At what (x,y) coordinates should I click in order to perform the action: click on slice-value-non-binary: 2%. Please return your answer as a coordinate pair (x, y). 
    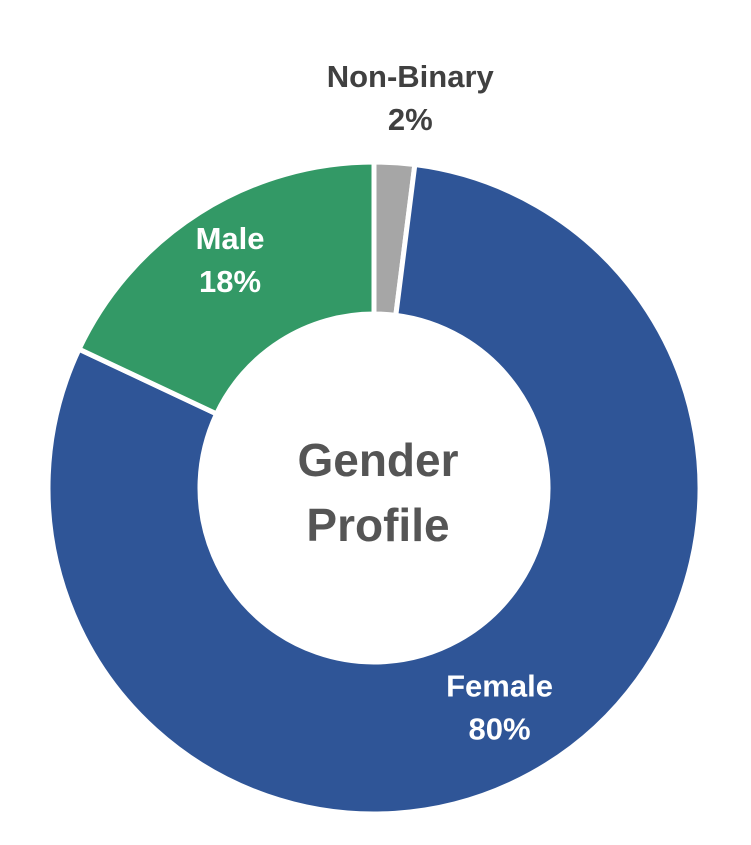
    Looking at the image, I should click on (410, 119).